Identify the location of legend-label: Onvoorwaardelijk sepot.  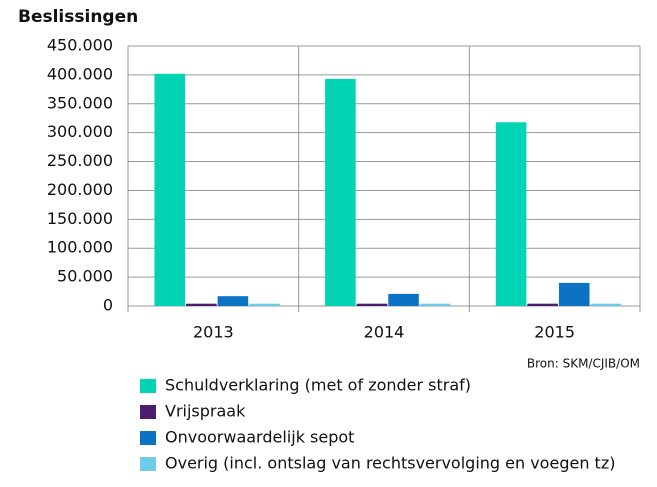
(259, 437).